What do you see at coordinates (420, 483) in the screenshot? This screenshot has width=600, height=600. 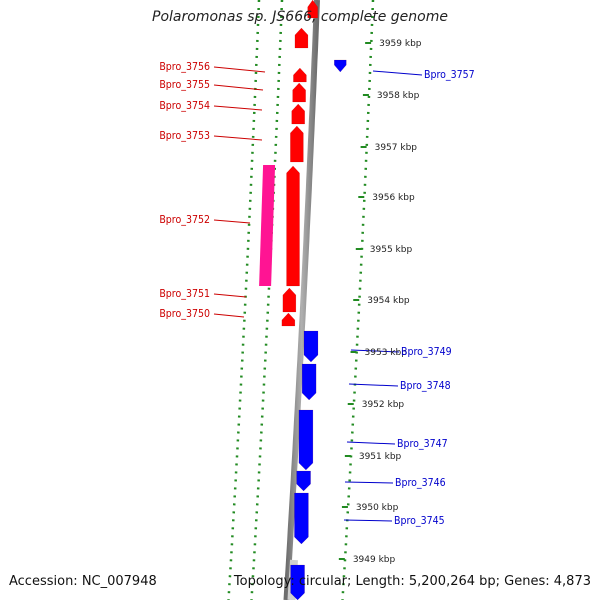 I see `reverse-gene-label: Bpro_3746` at bounding box center [420, 483].